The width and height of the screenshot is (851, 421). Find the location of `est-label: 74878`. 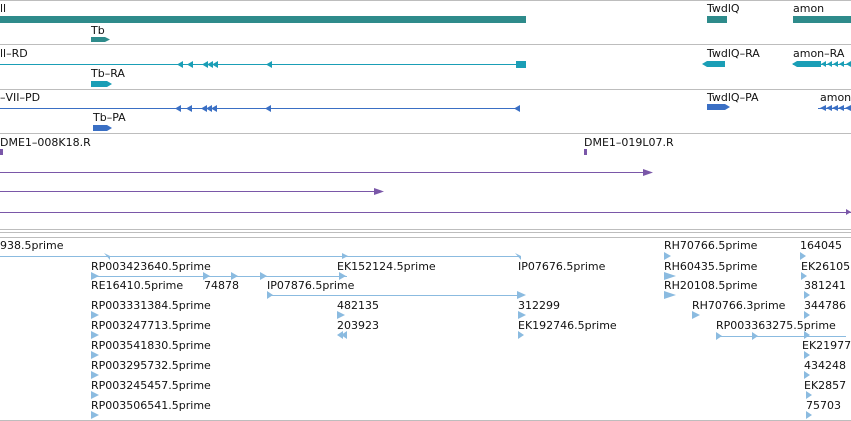

est-label: 74878 is located at coordinates (221, 285).